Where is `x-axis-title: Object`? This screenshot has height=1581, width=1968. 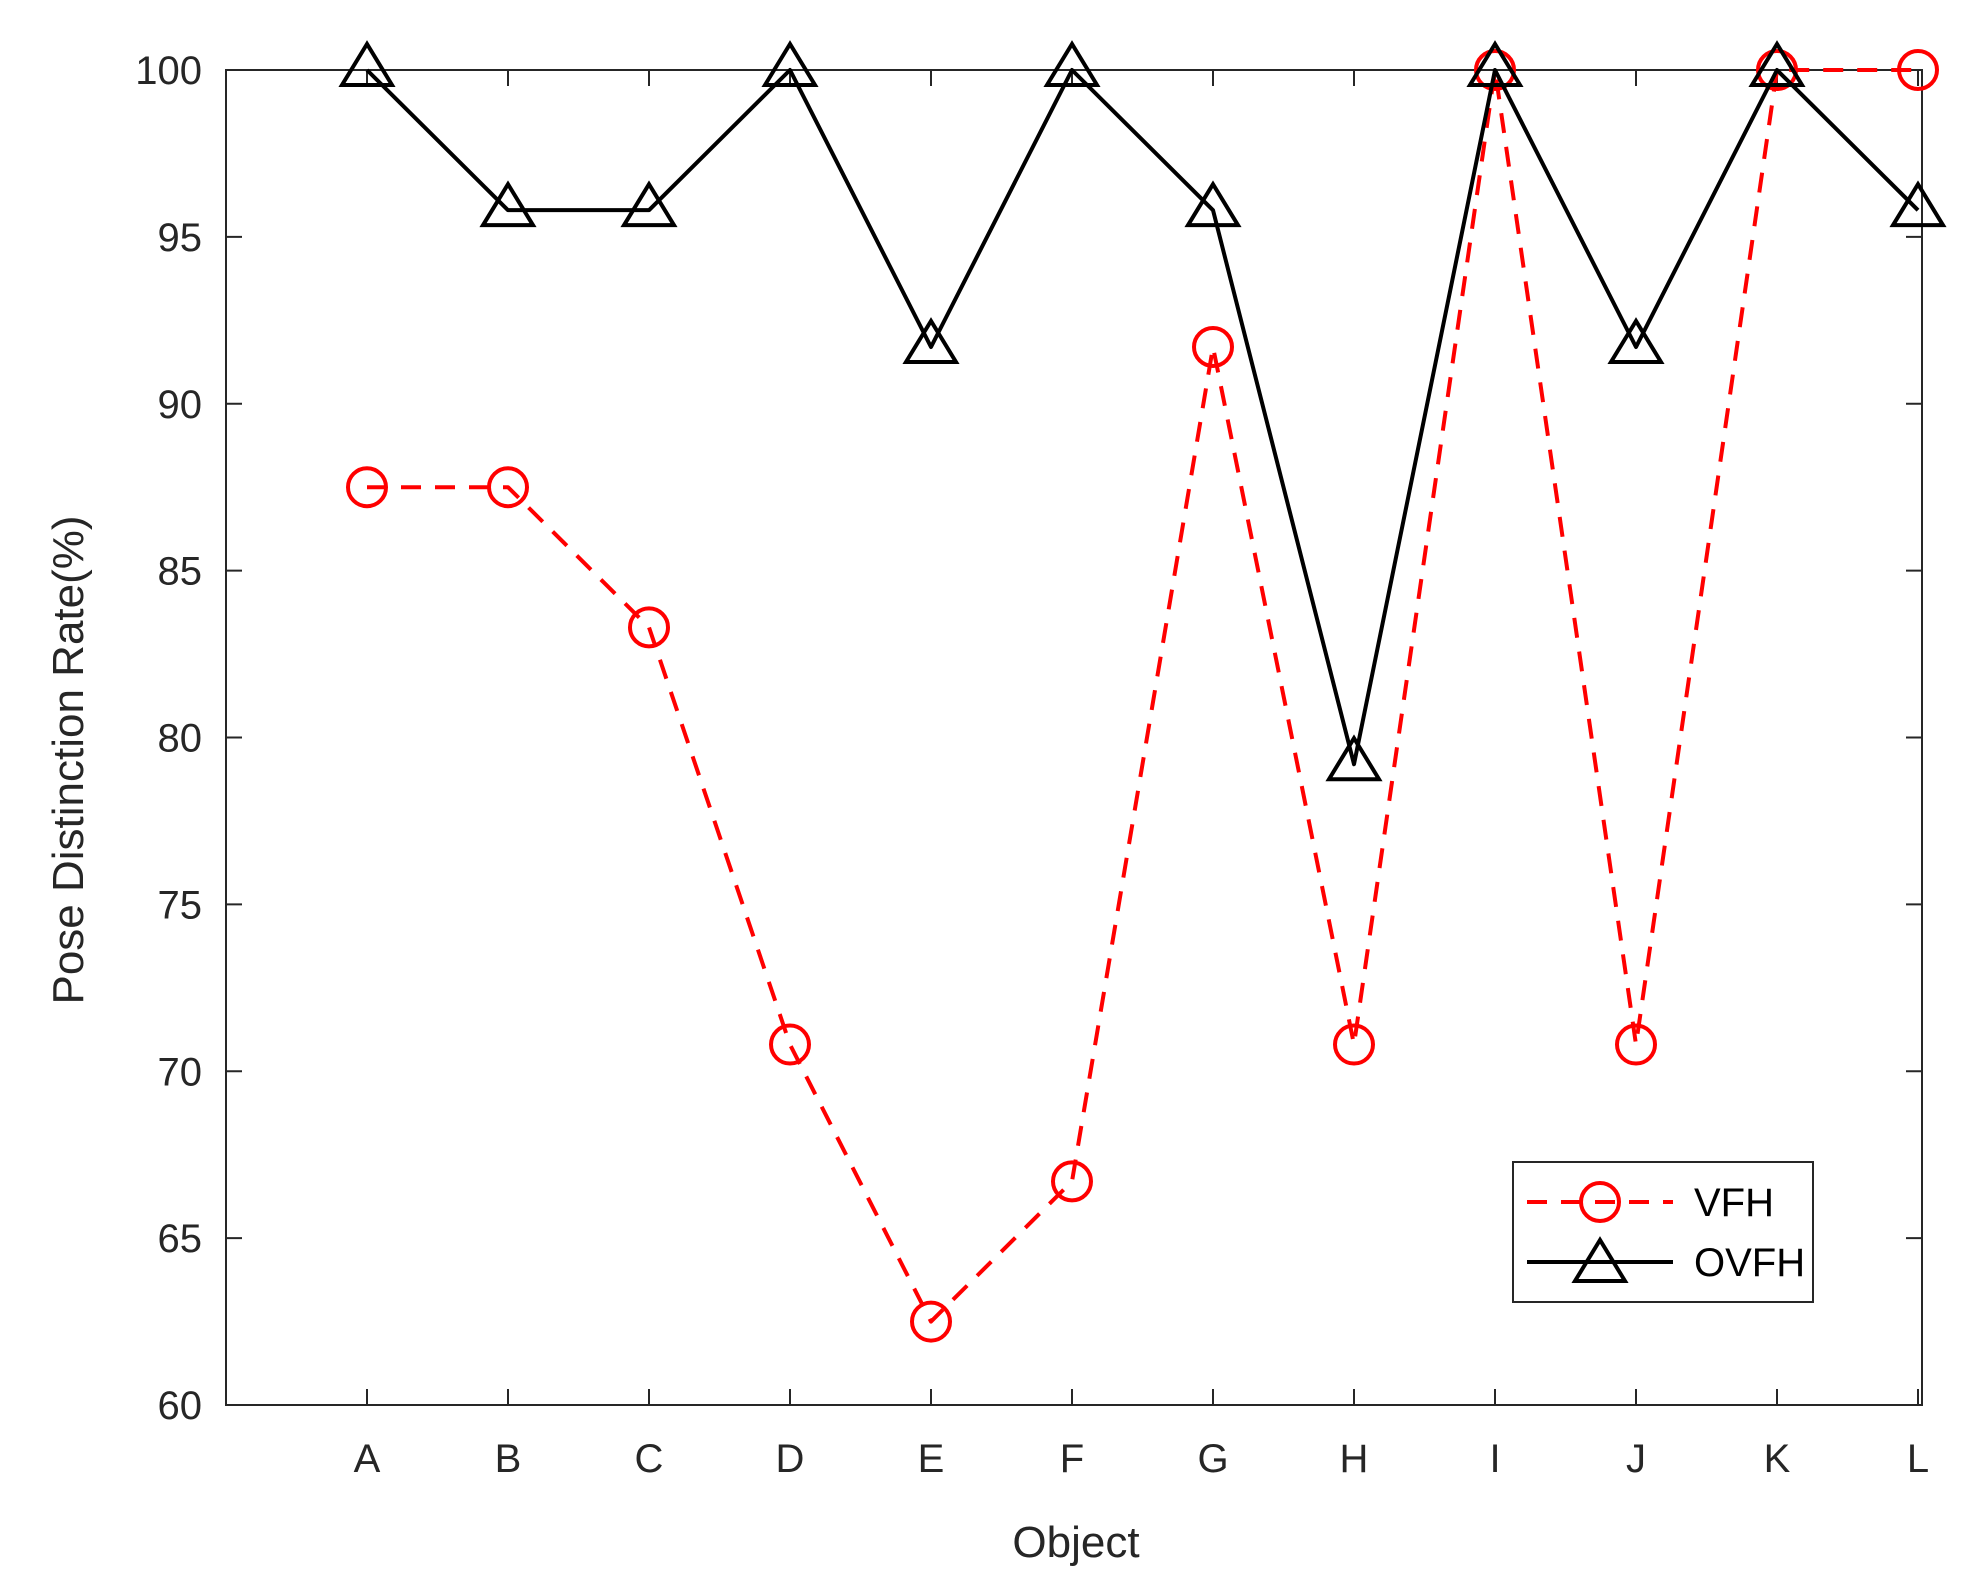 x-axis-title: Object is located at coordinates (1075, 1542).